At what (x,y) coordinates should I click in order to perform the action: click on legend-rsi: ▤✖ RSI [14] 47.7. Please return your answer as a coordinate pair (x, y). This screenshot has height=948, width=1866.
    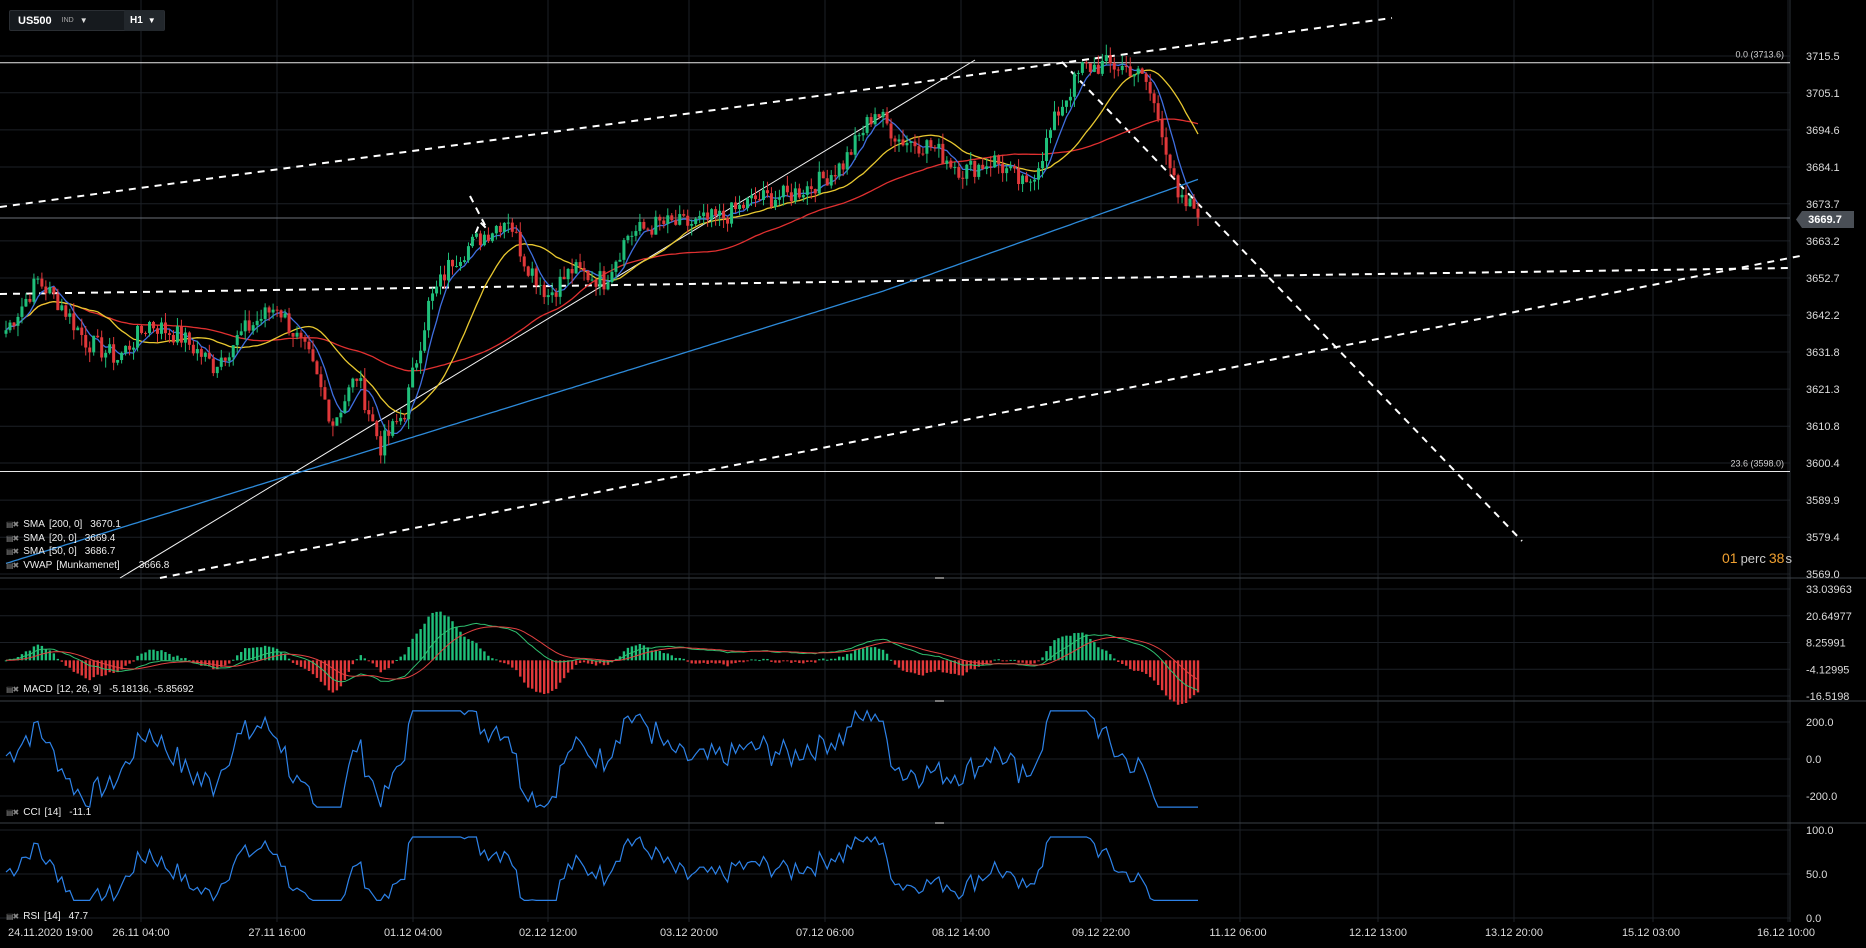
    Looking at the image, I should click on (47, 916).